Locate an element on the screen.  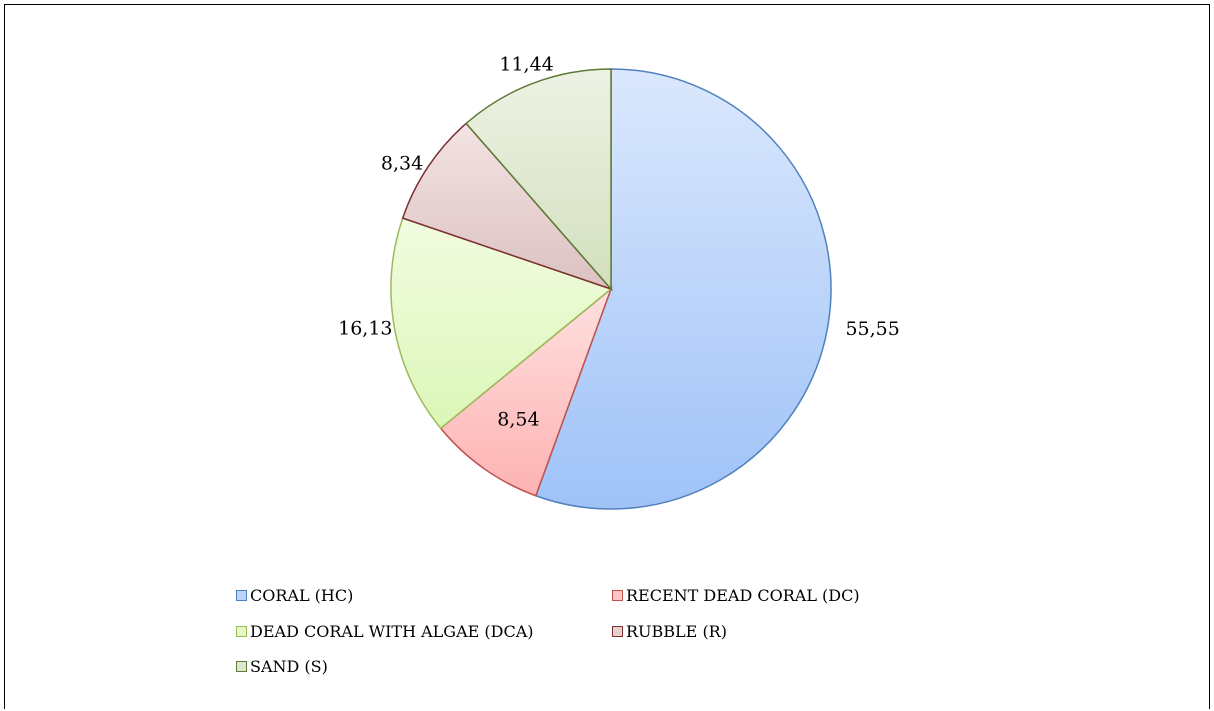
data-label-4: 8,34 is located at coordinates (402, 163).